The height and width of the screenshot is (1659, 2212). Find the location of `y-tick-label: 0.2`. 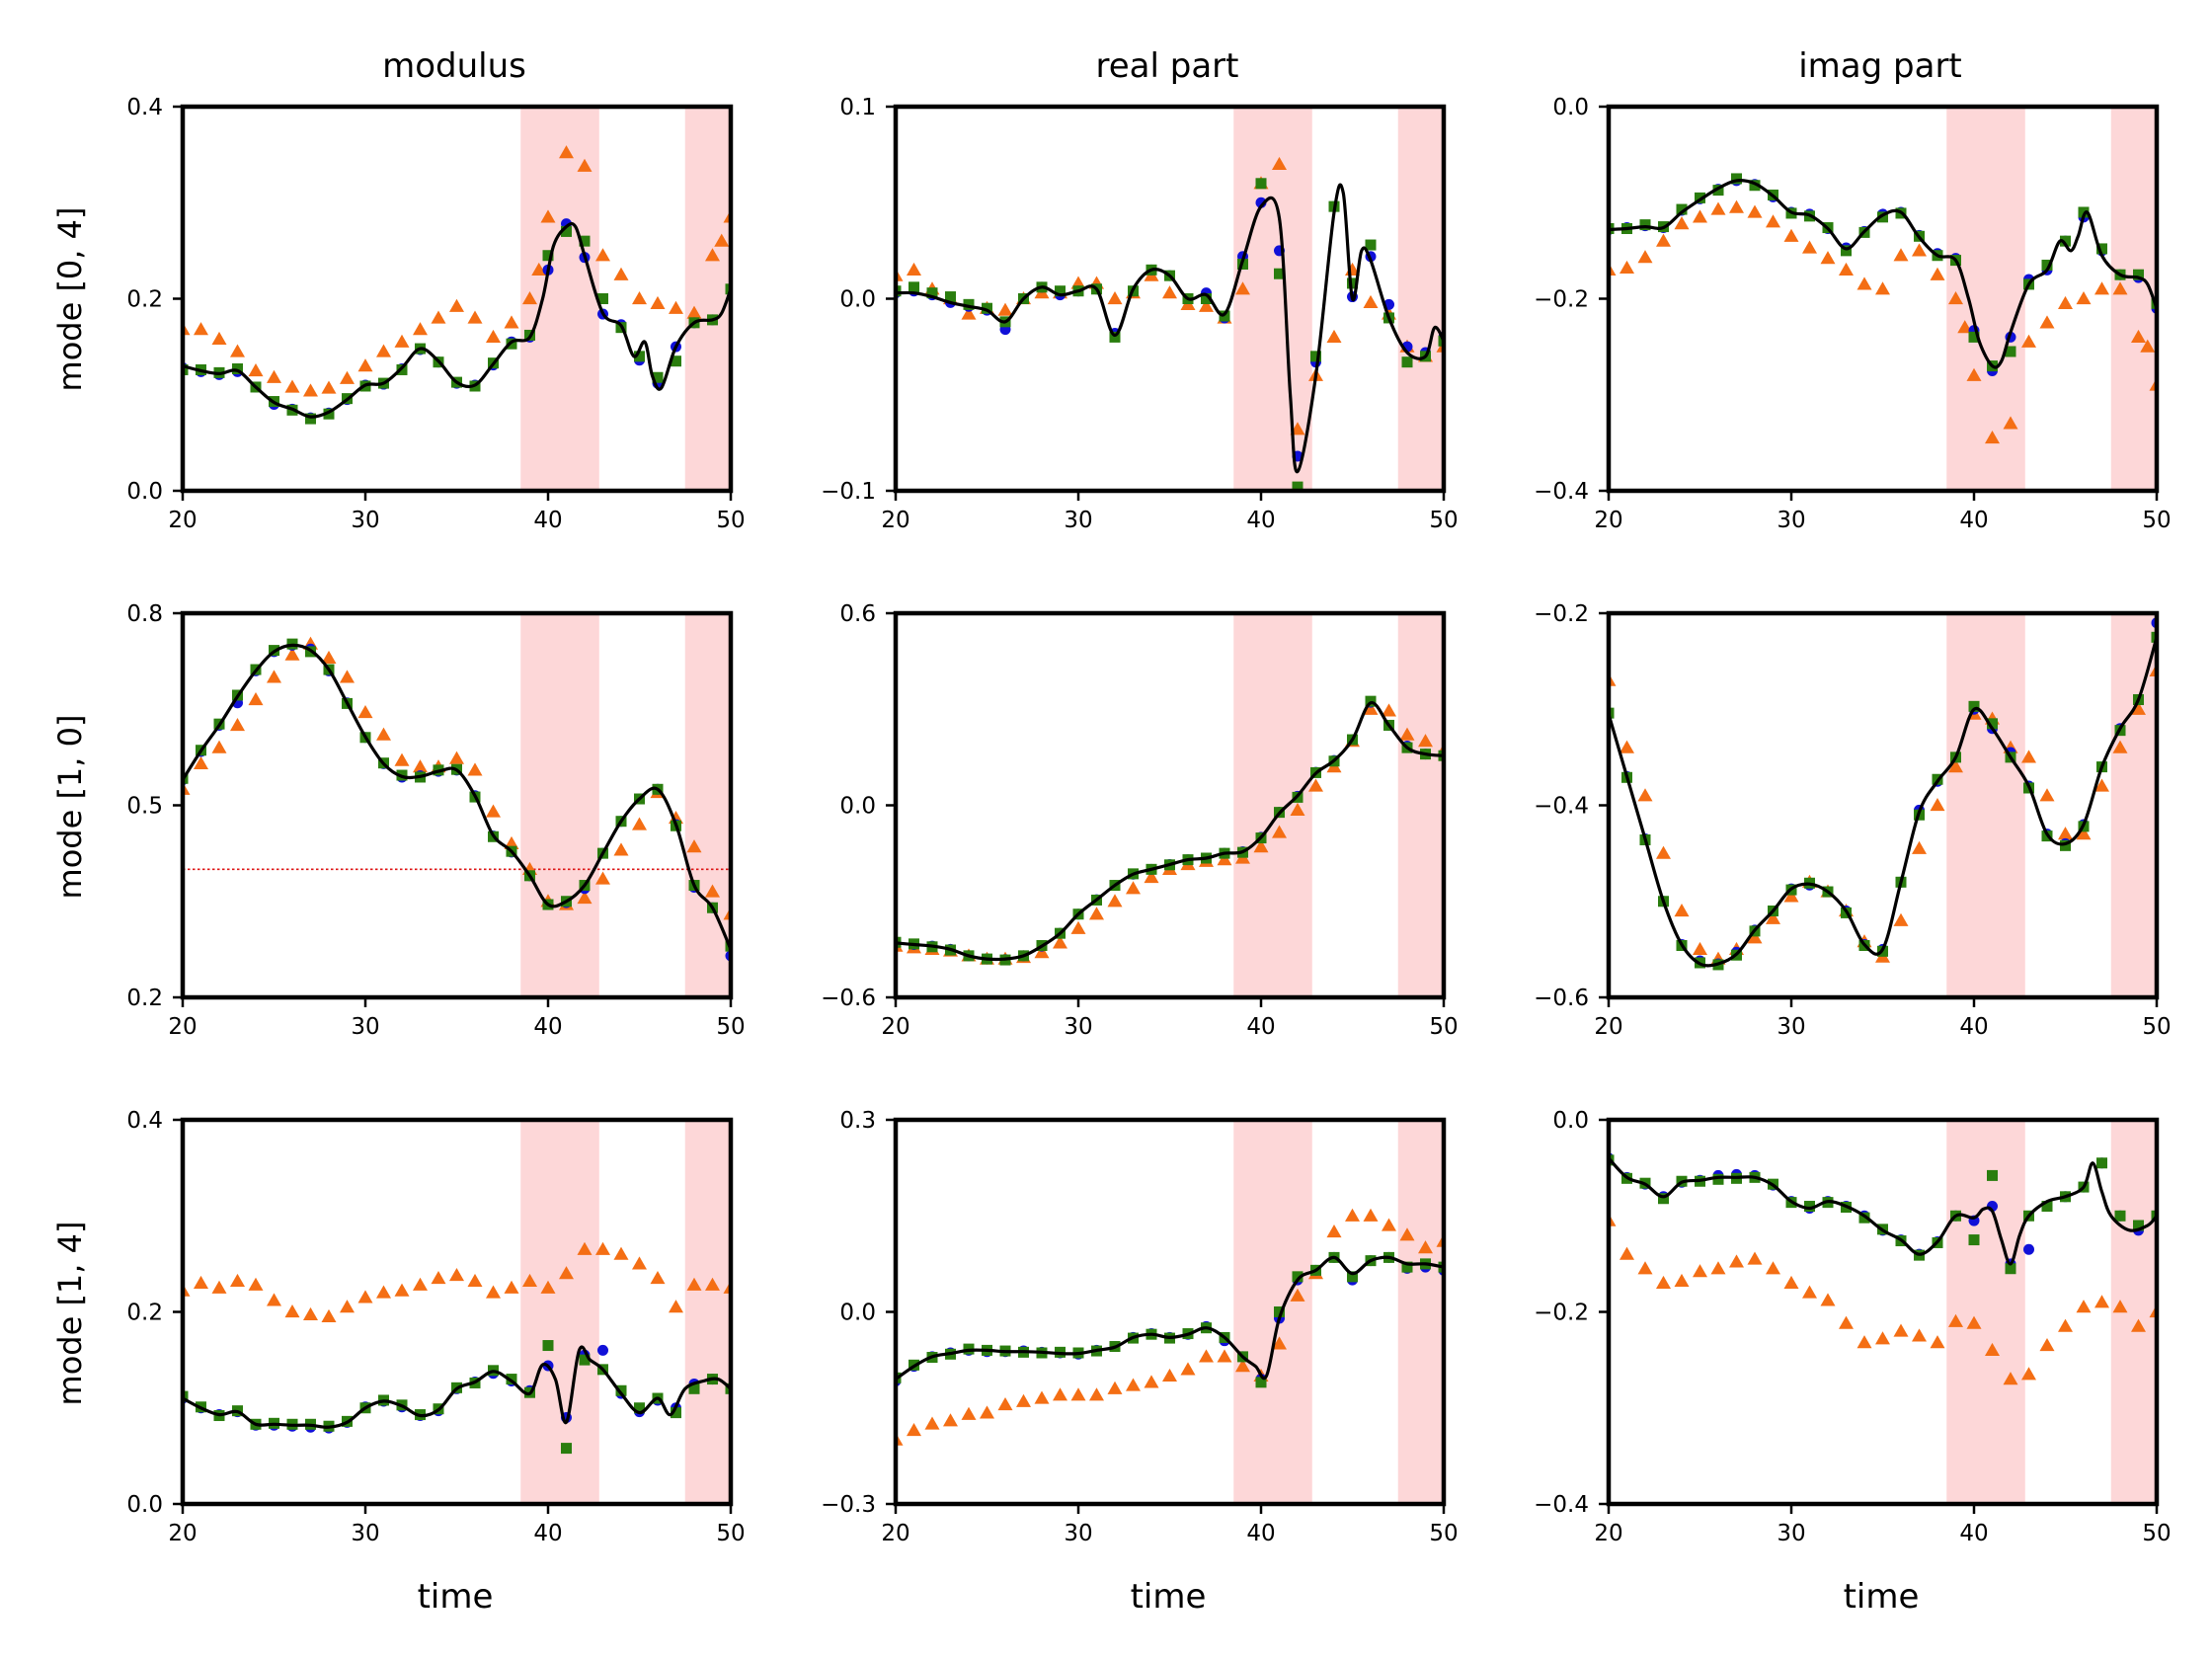

y-tick-label: 0.2 is located at coordinates (144, 999).